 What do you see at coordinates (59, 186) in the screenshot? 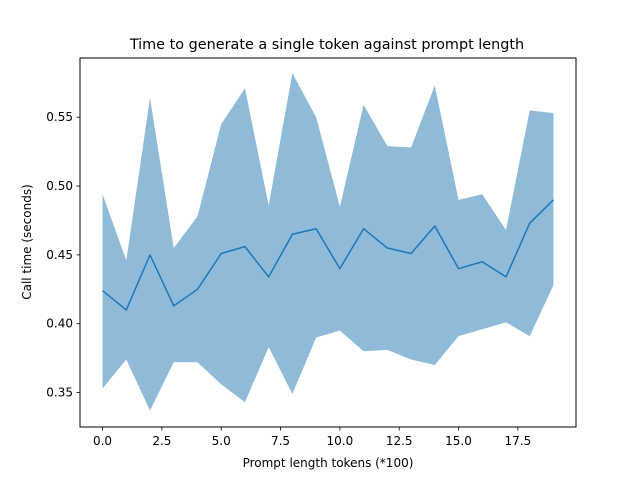
I see `y-tick-label: 0.50` at bounding box center [59, 186].